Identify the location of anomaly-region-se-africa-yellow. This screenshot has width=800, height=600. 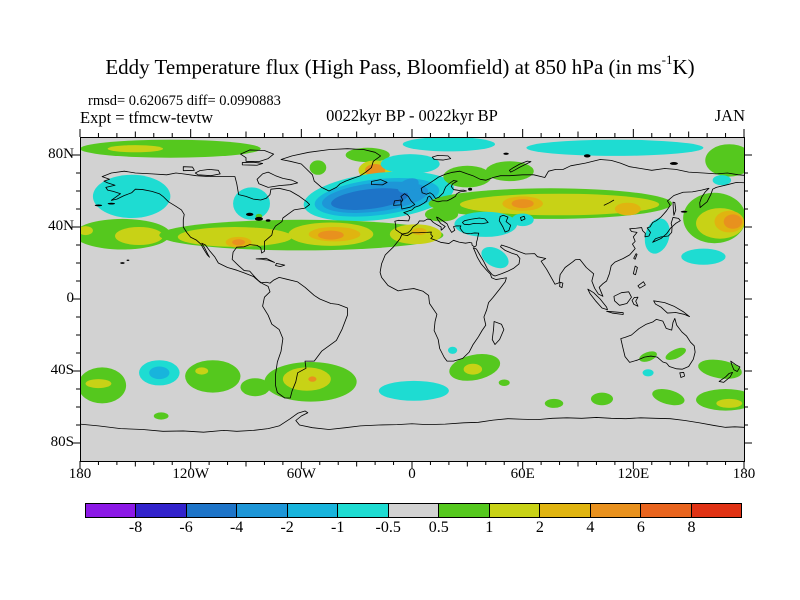
(473, 369).